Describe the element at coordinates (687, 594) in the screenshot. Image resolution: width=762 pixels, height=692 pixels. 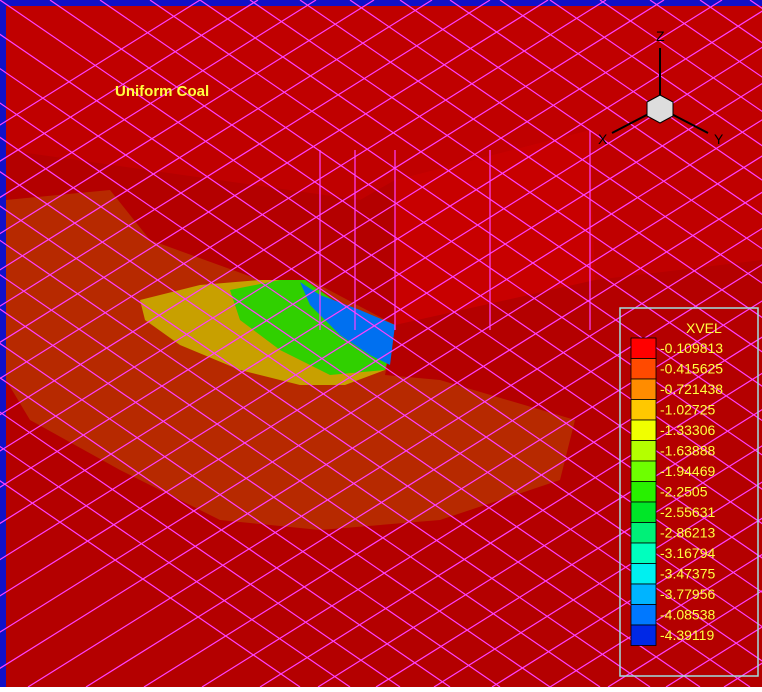
I see `legend-label: -3.77956` at that location.